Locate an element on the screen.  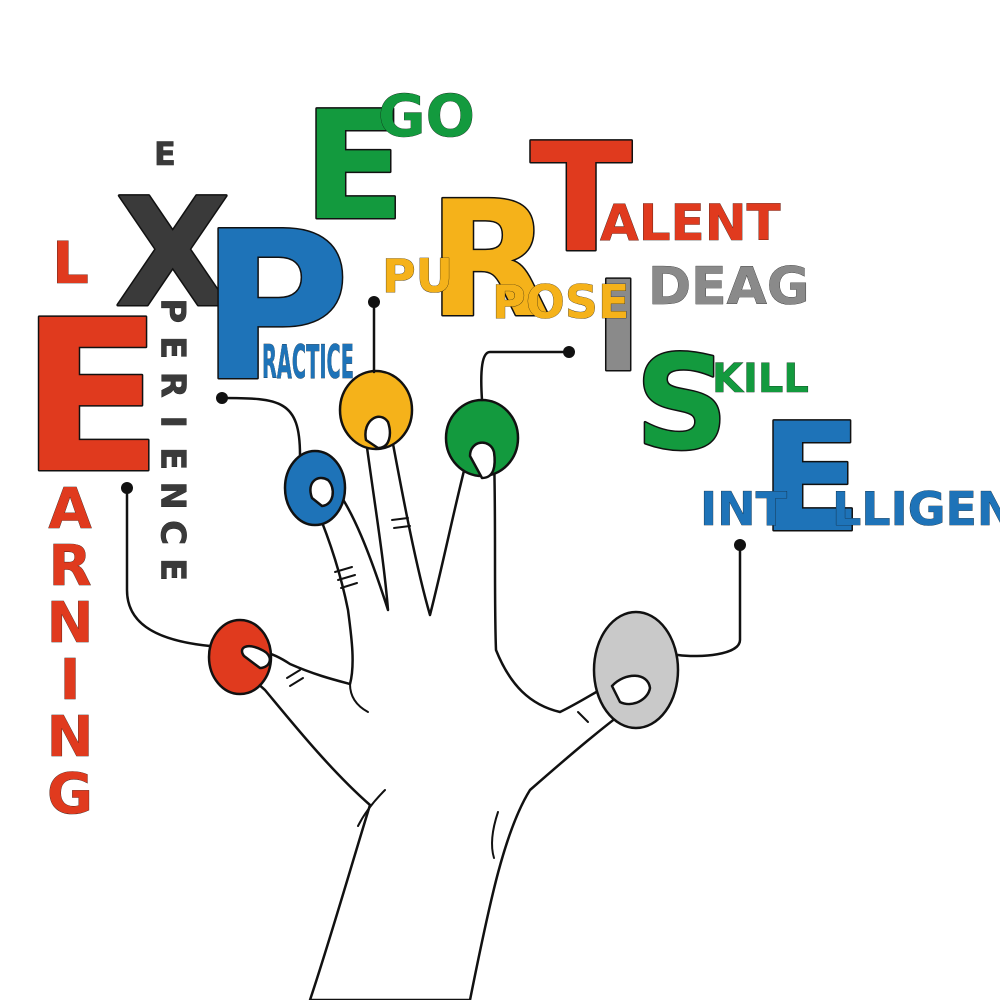
letter-e-ego: E is located at coordinates (354, 167).